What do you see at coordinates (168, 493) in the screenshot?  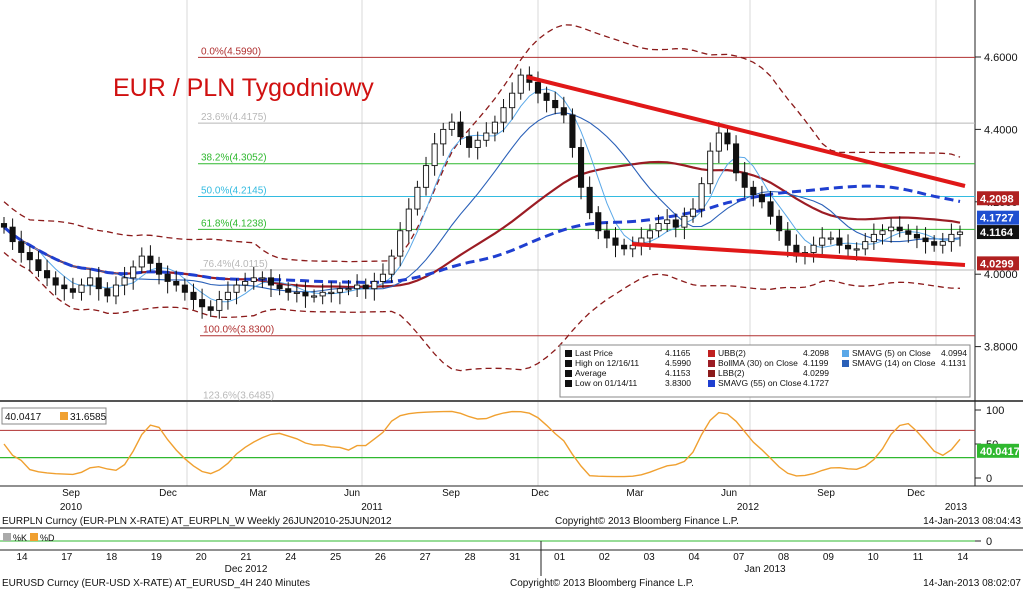 I see `month-label-1: Dec` at bounding box center [168, 493].